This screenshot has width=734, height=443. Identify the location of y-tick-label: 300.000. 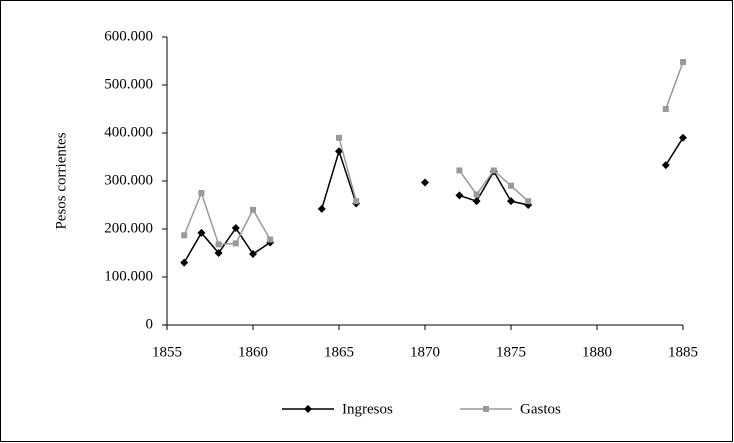
(128, 180).